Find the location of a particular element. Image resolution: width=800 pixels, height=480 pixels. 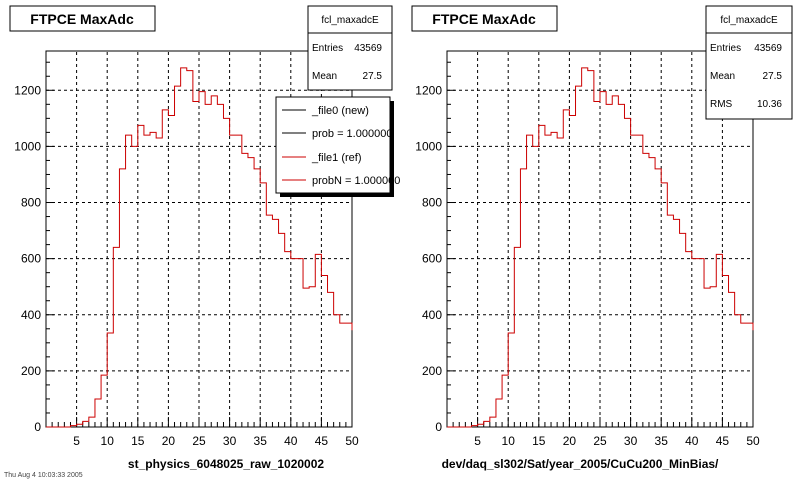

legend-entry: _file0 (new) is located at coordinates (325, 111).